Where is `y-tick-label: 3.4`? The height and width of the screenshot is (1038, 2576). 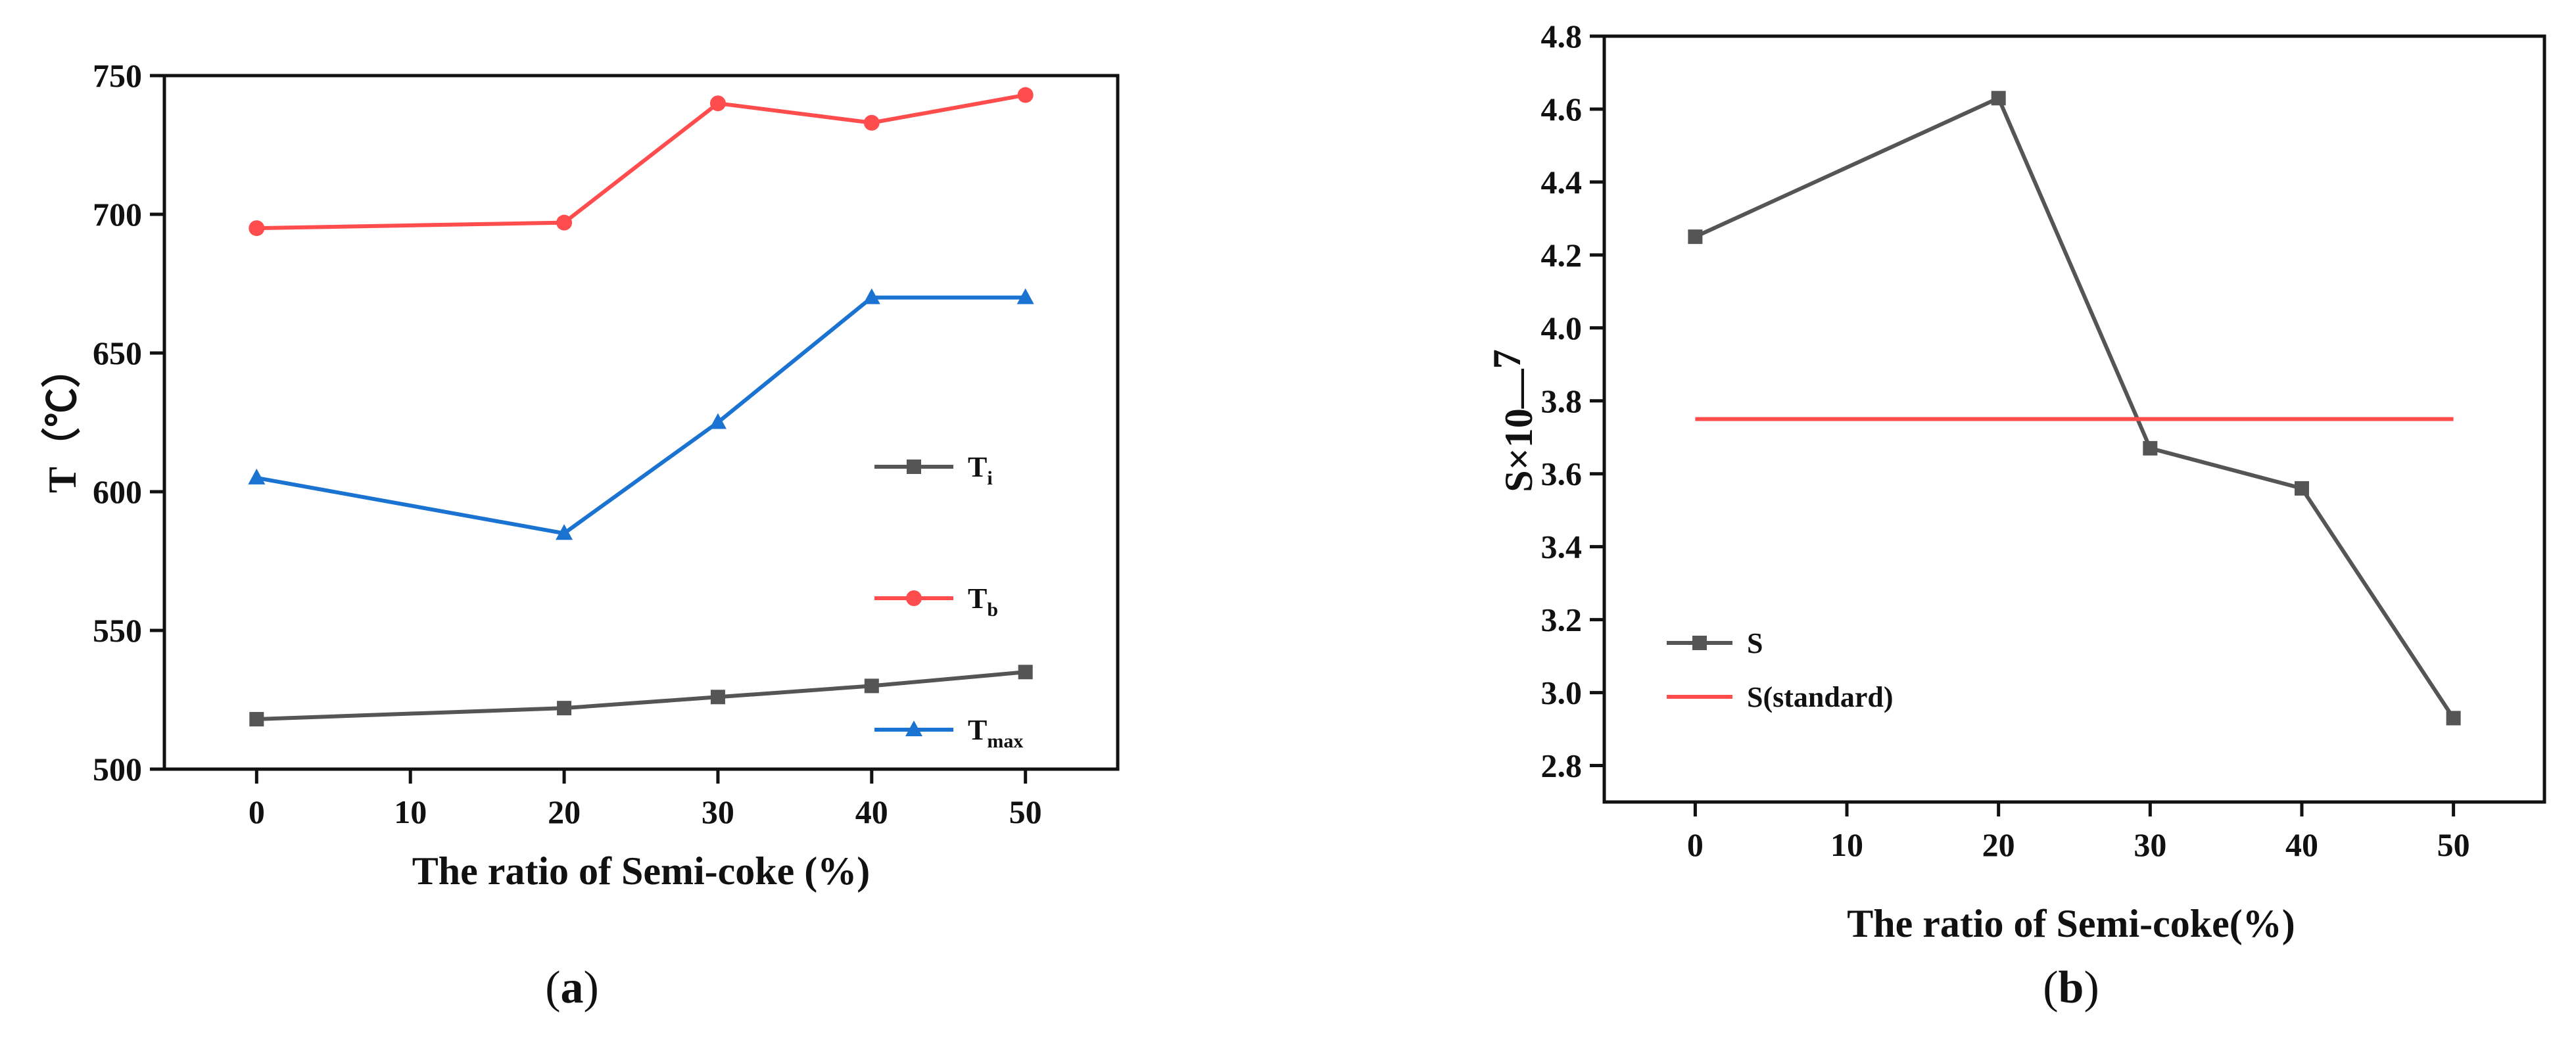
y-tick-label: 3.4 is located at coordinates (1562, 547).